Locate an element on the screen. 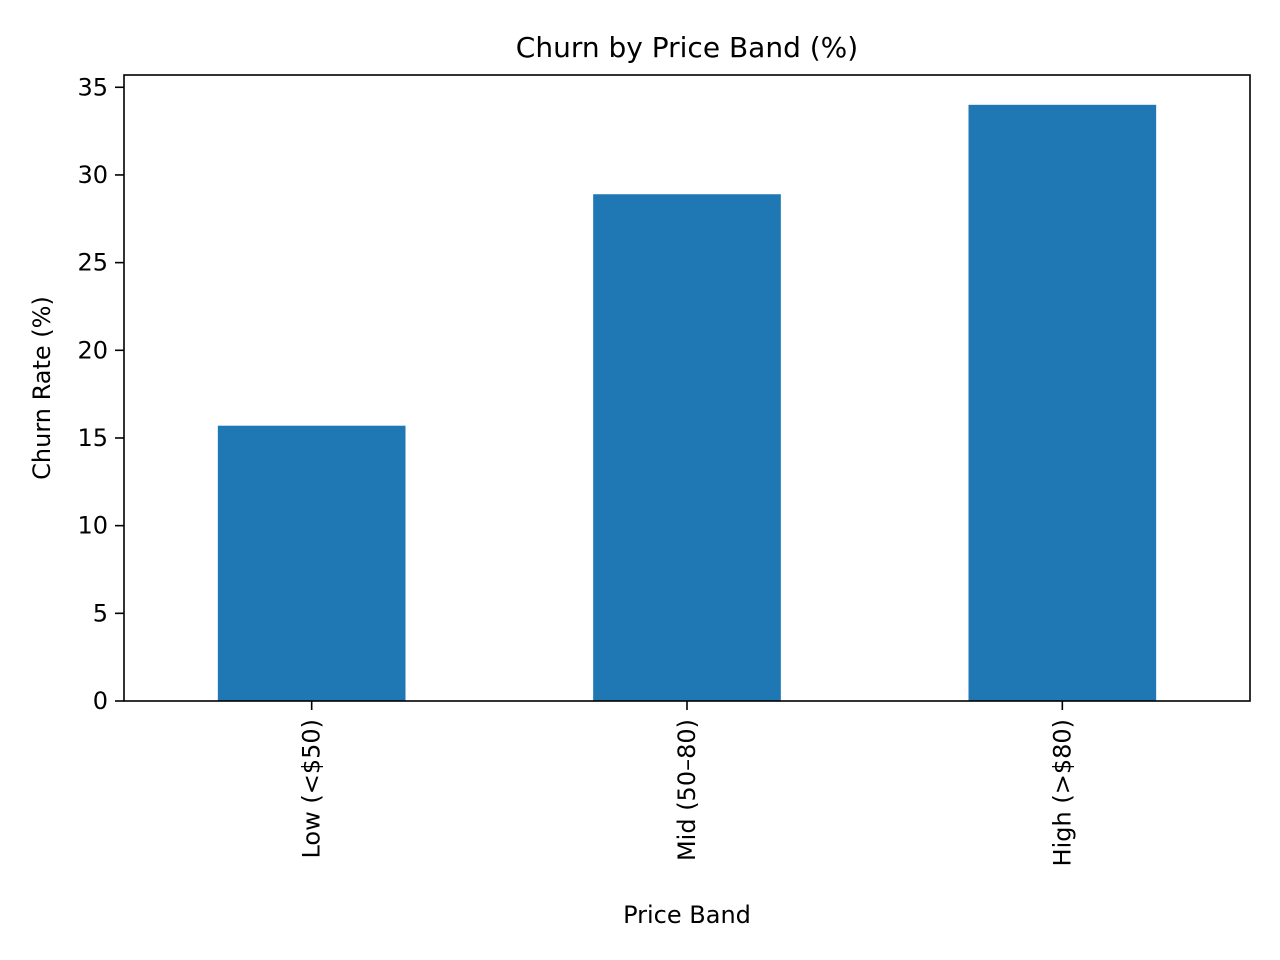 Image resolution: width=1280 pixels, height=960 pixels. x-axis-label: Price Band is located at coordinates (687, 915).